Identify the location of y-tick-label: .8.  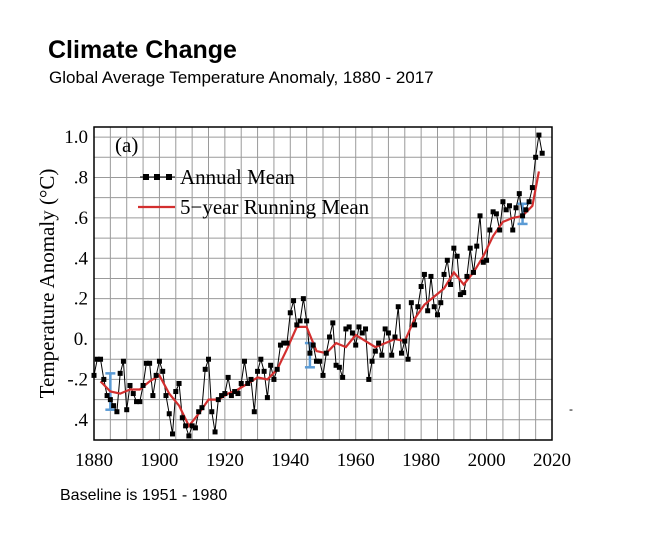
(81, 177).